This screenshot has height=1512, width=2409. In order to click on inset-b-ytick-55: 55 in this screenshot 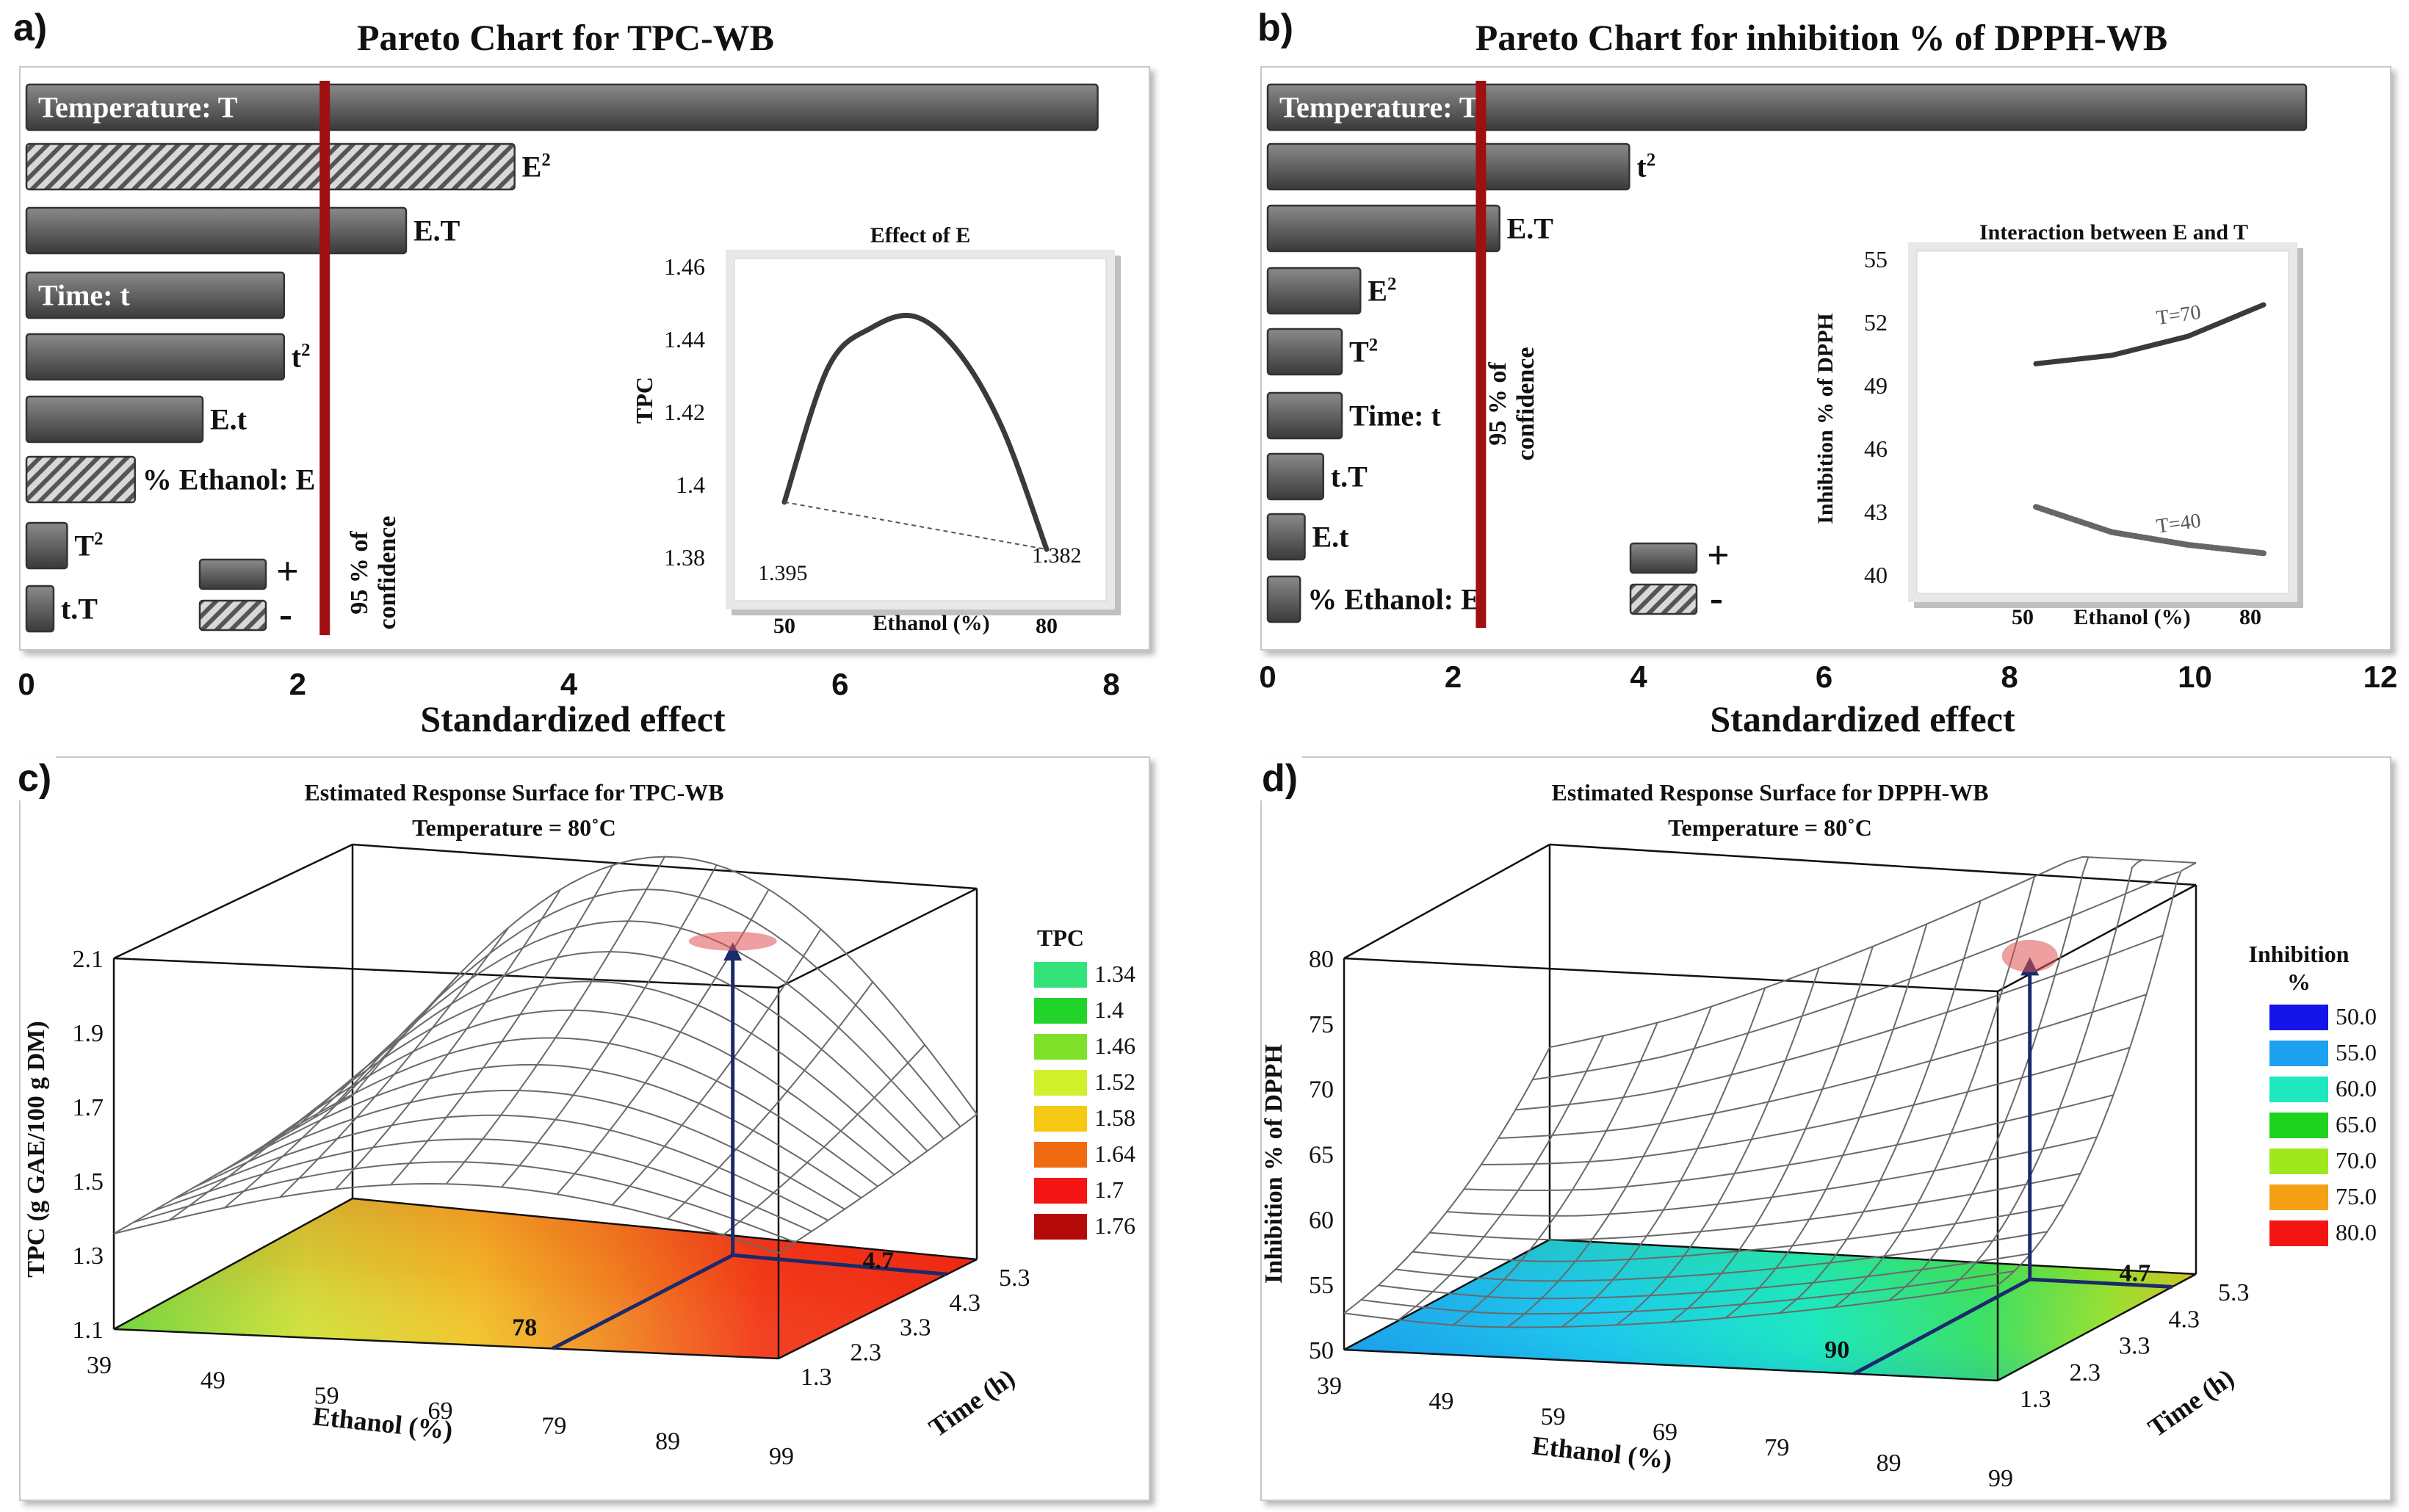, I will do `click(1876, 259)`.